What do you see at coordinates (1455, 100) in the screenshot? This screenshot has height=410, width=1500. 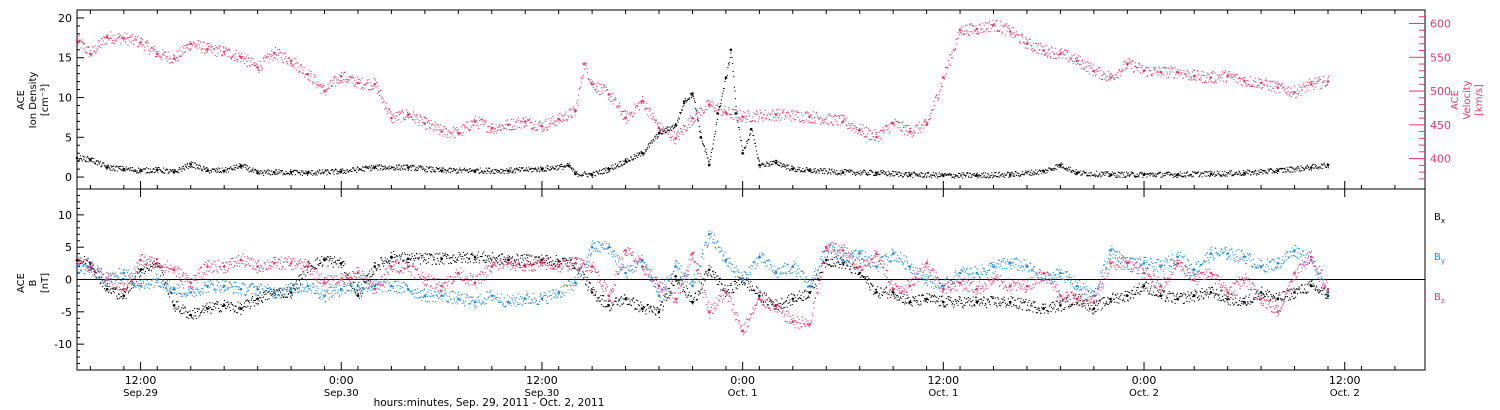 I see `velocity-axis-label-0: ACE` at bounding box center [1455, 100].